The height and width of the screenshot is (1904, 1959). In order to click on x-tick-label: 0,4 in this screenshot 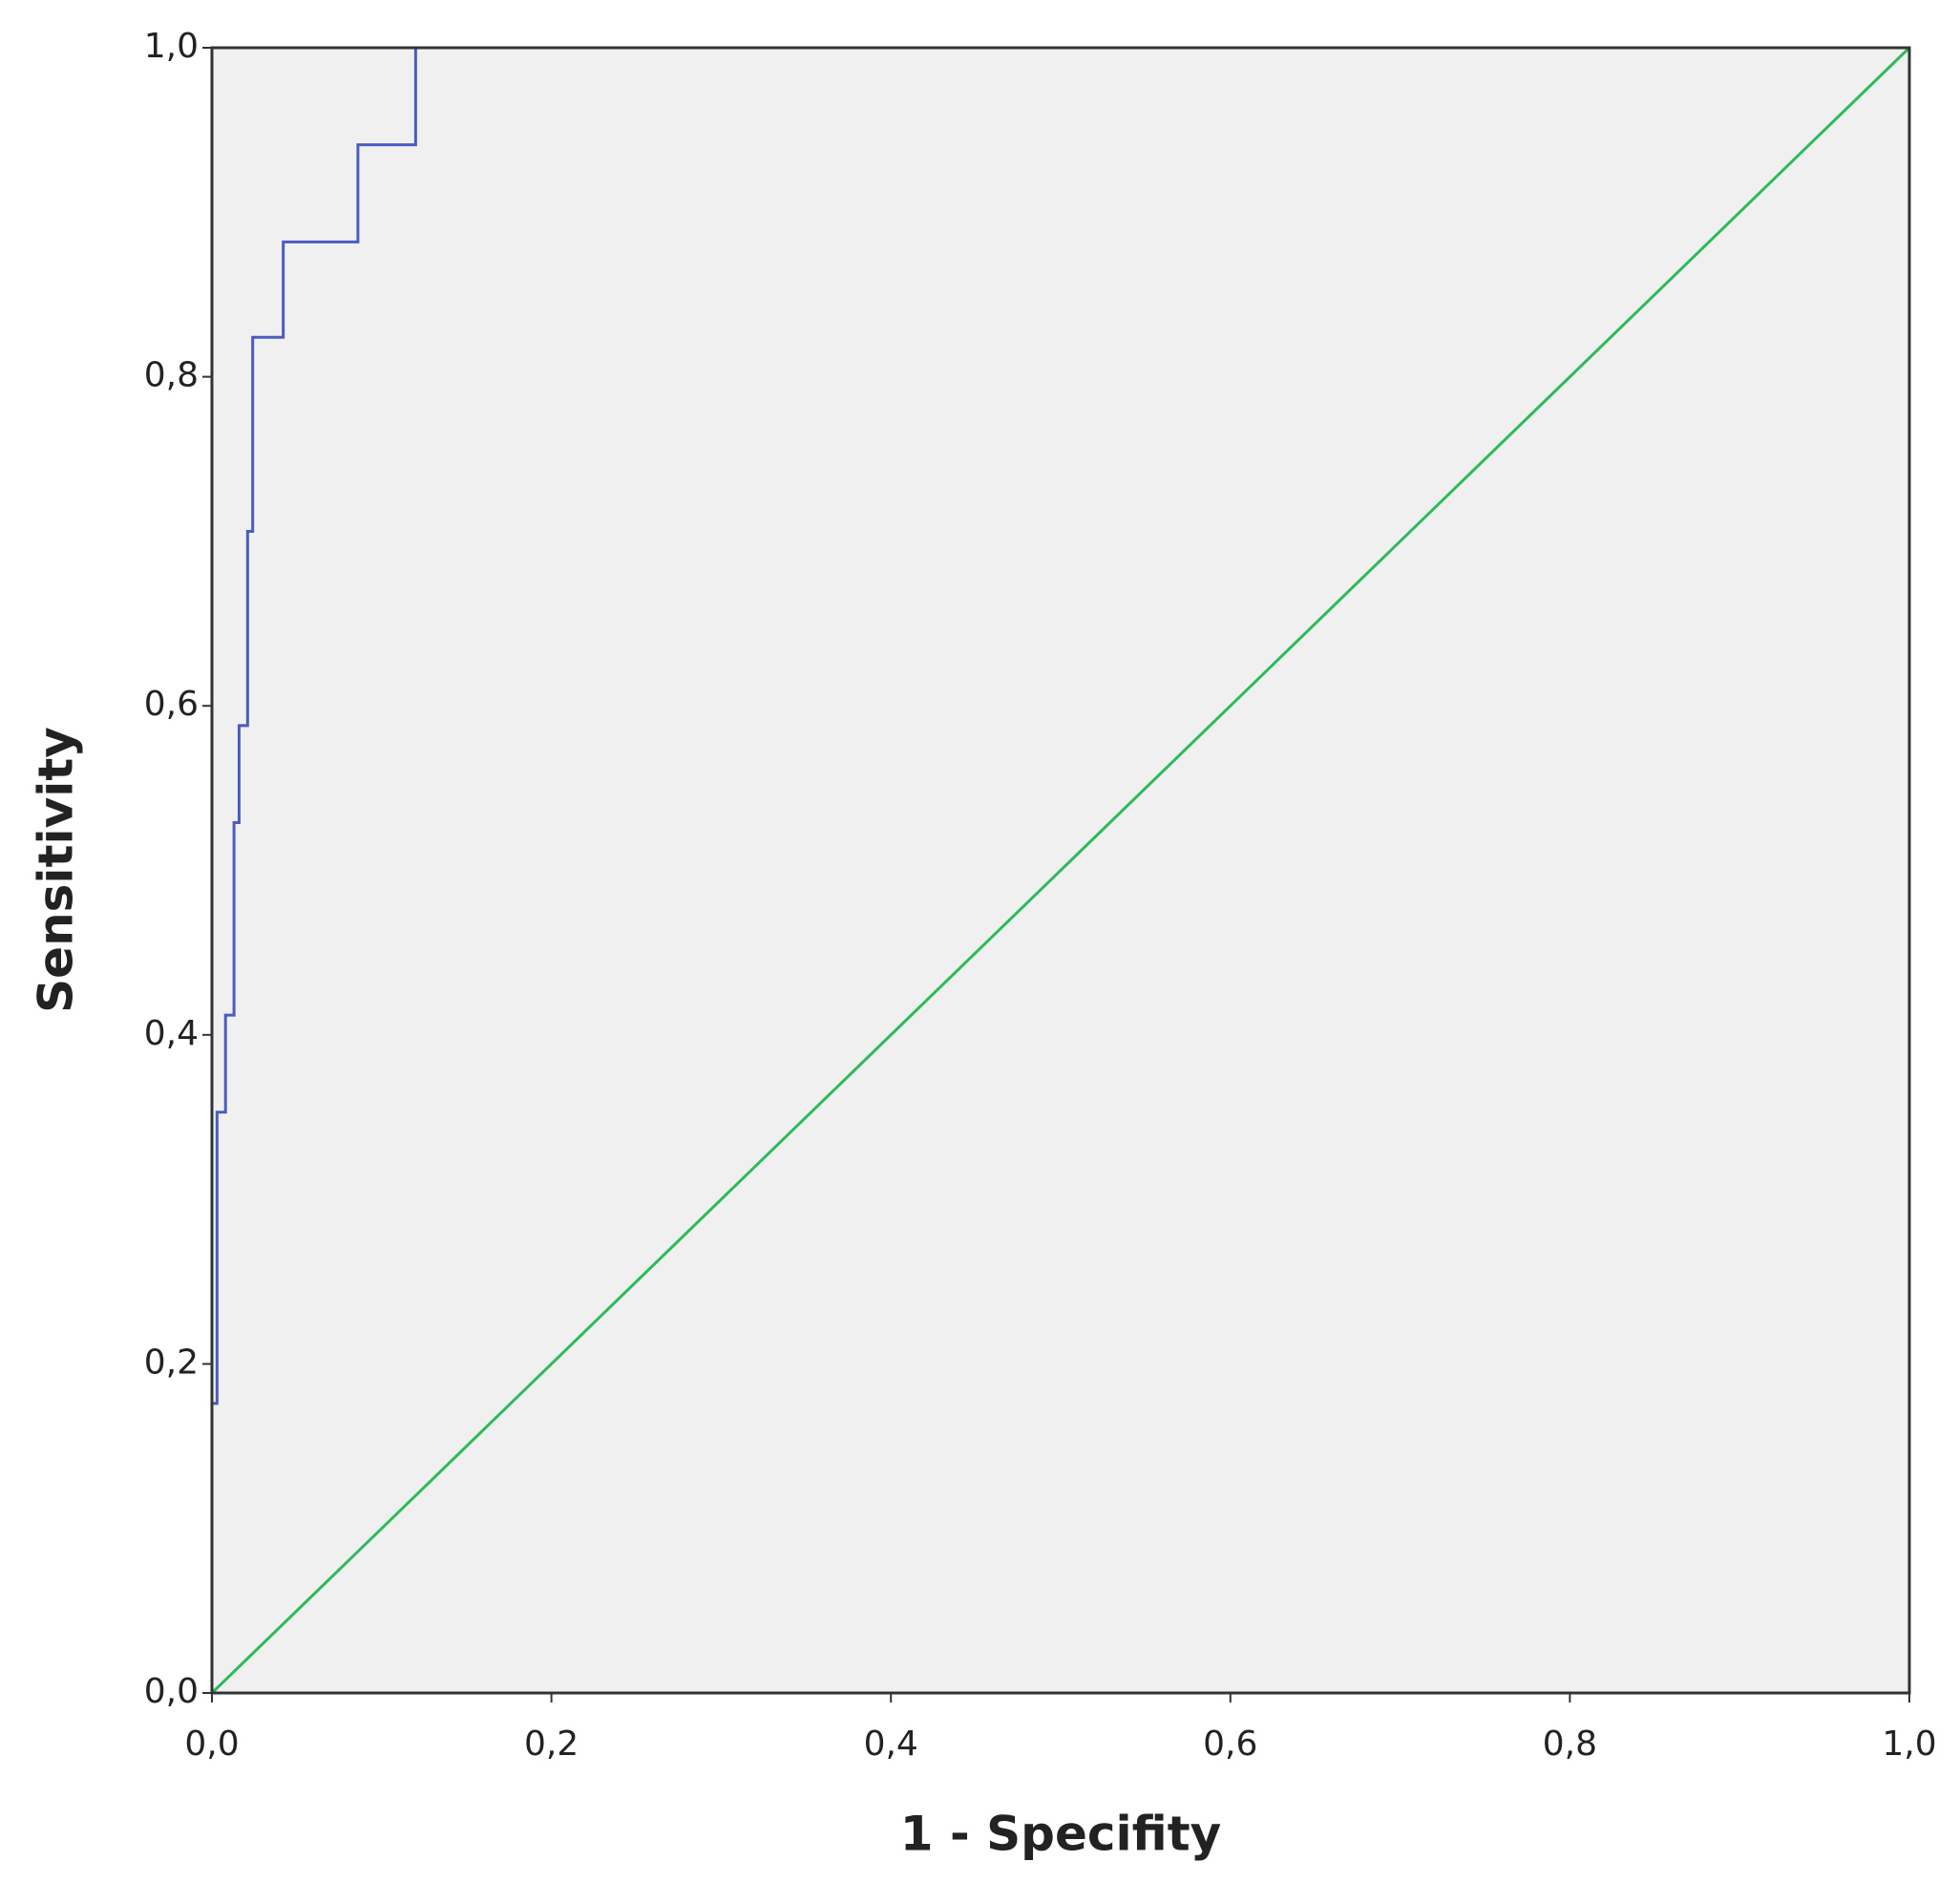, I will do `click(891, 1744)`.